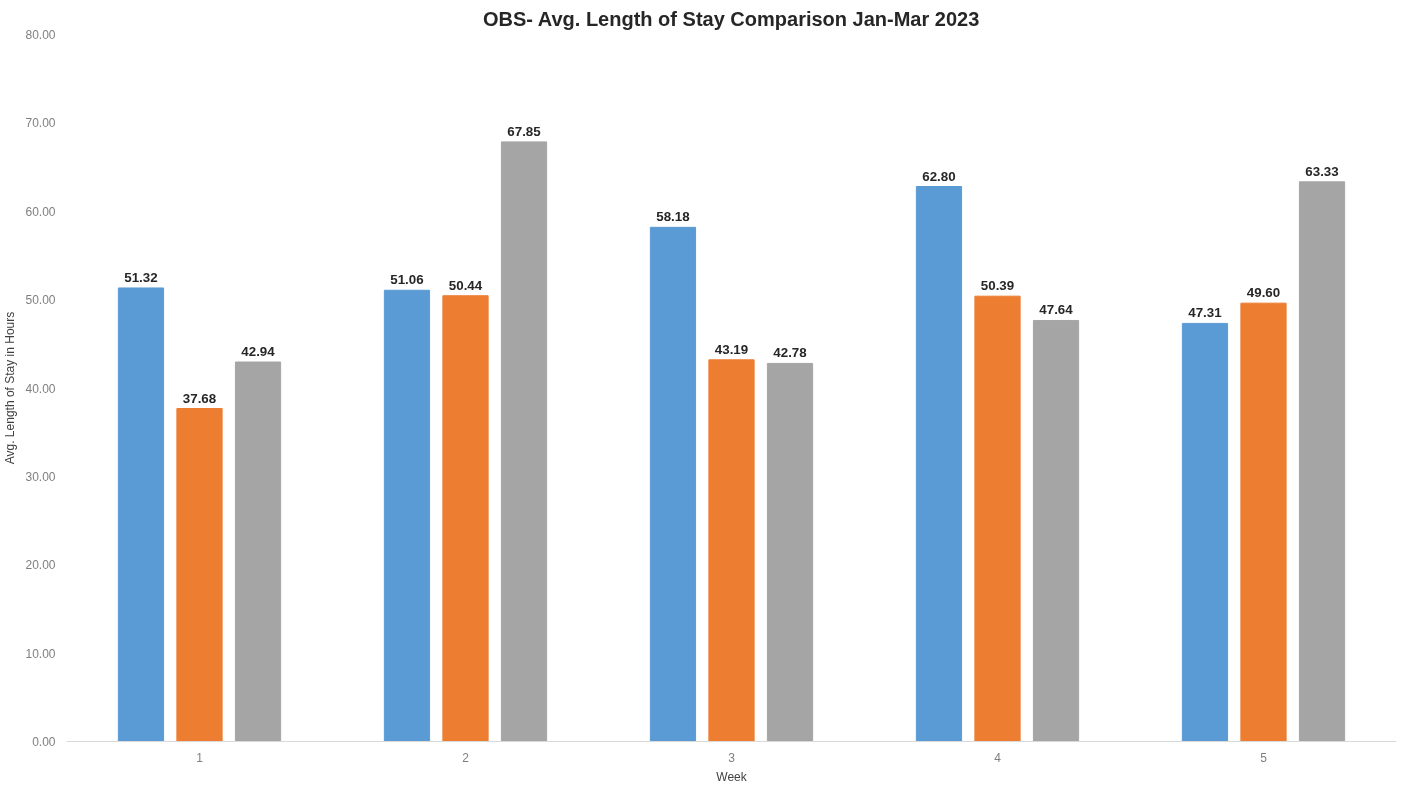 This screenshot has height=786, width=1416. I want to click on y-tick-label: 40.00, so click(40, 388).